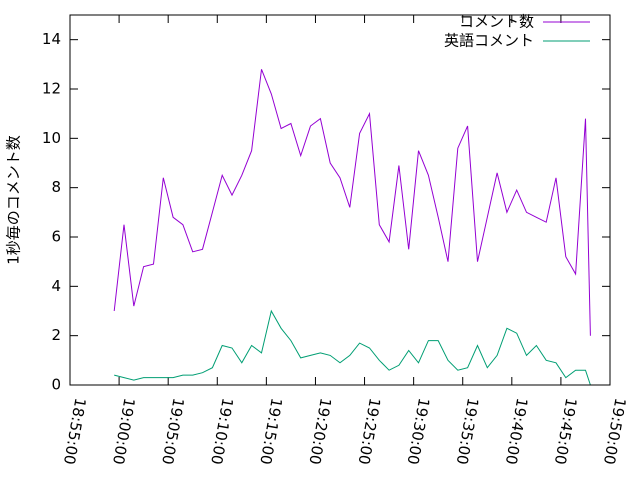  Describe the element at coordinates (496, 22) in the screenshot. I see `legend-label: コメント数` at that location.